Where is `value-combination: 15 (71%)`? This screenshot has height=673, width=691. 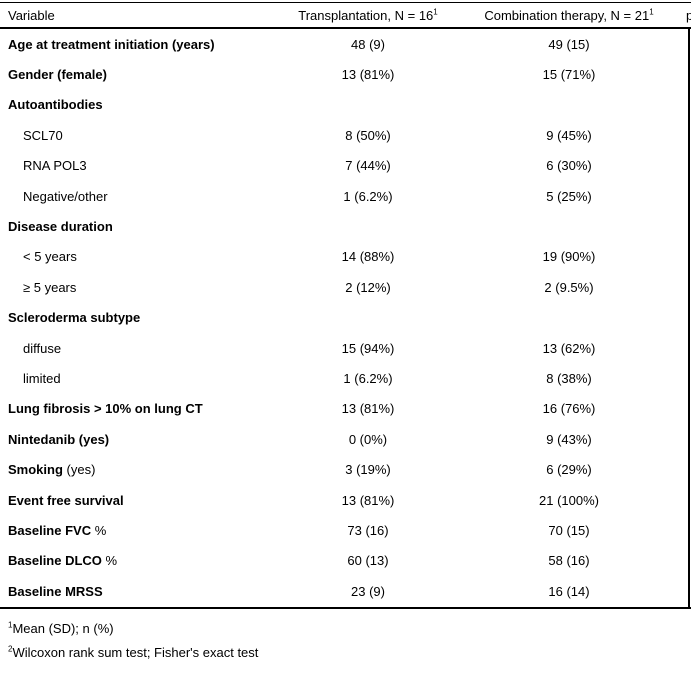 value-combination: 15 (71%) is located at coordinates (569, 75).